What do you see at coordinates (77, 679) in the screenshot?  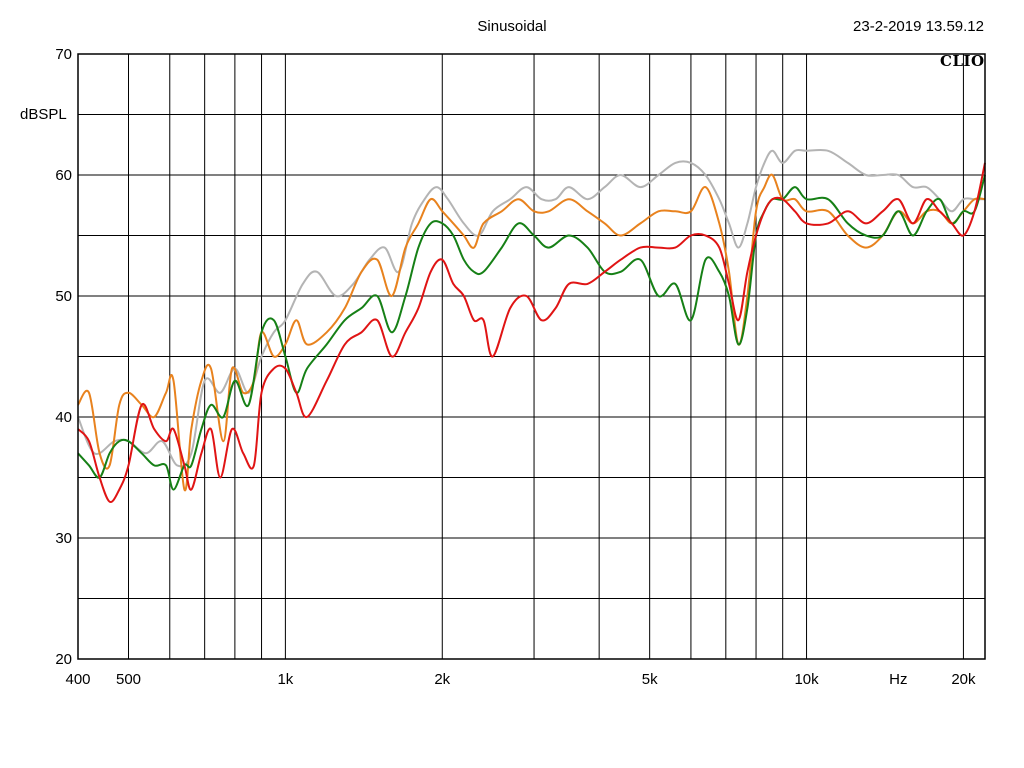 I see `x-tick-label: 400` at bounding box center [77, 679].